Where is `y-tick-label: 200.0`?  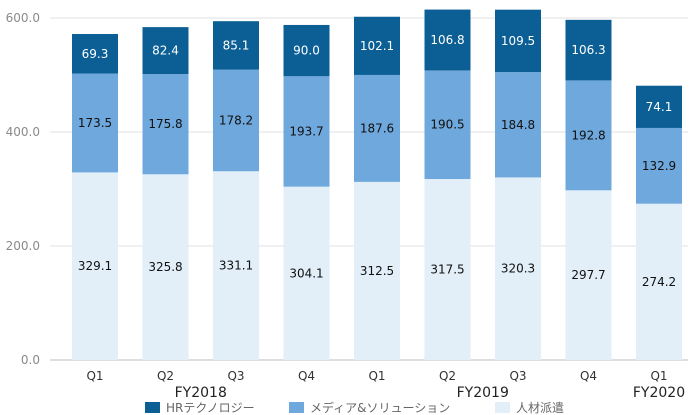
y-tick-label: 200.0 is located at coordinates (23, 246).